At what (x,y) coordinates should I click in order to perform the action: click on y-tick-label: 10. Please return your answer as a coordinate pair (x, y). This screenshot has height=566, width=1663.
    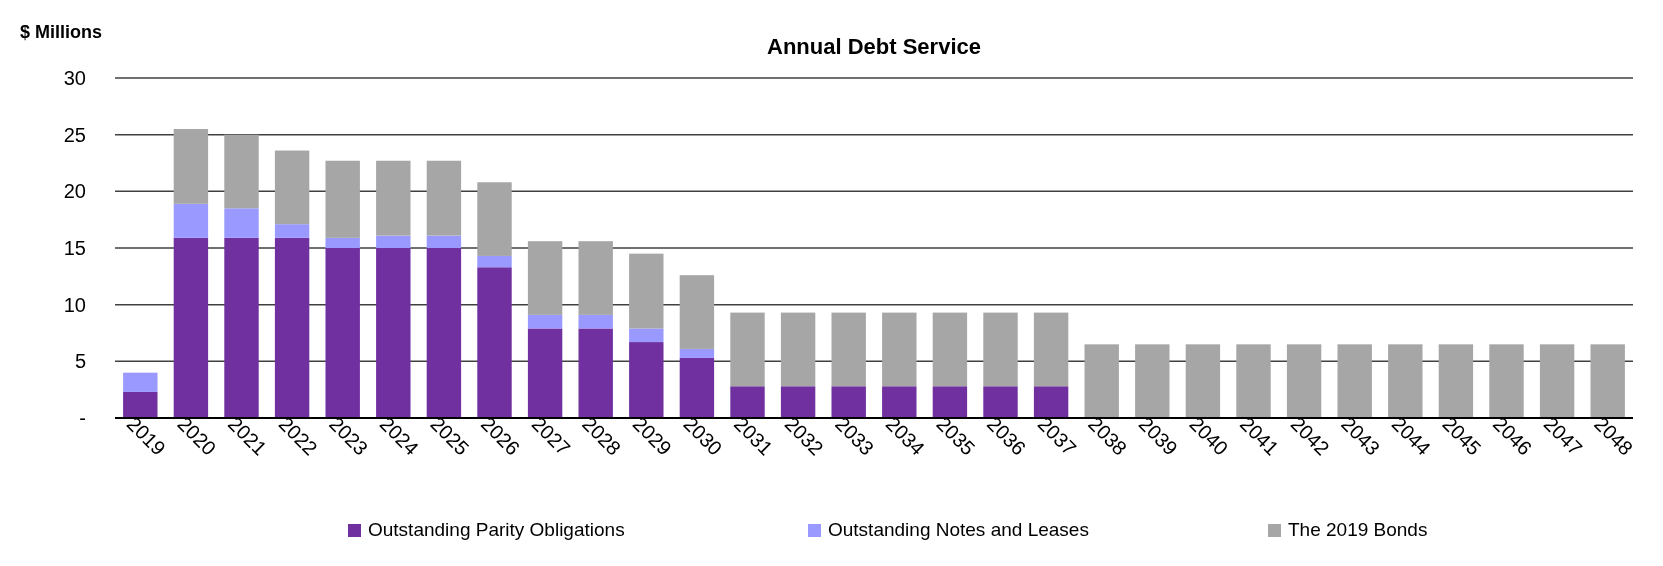
    Looking at the image, I should click on (74, 304).